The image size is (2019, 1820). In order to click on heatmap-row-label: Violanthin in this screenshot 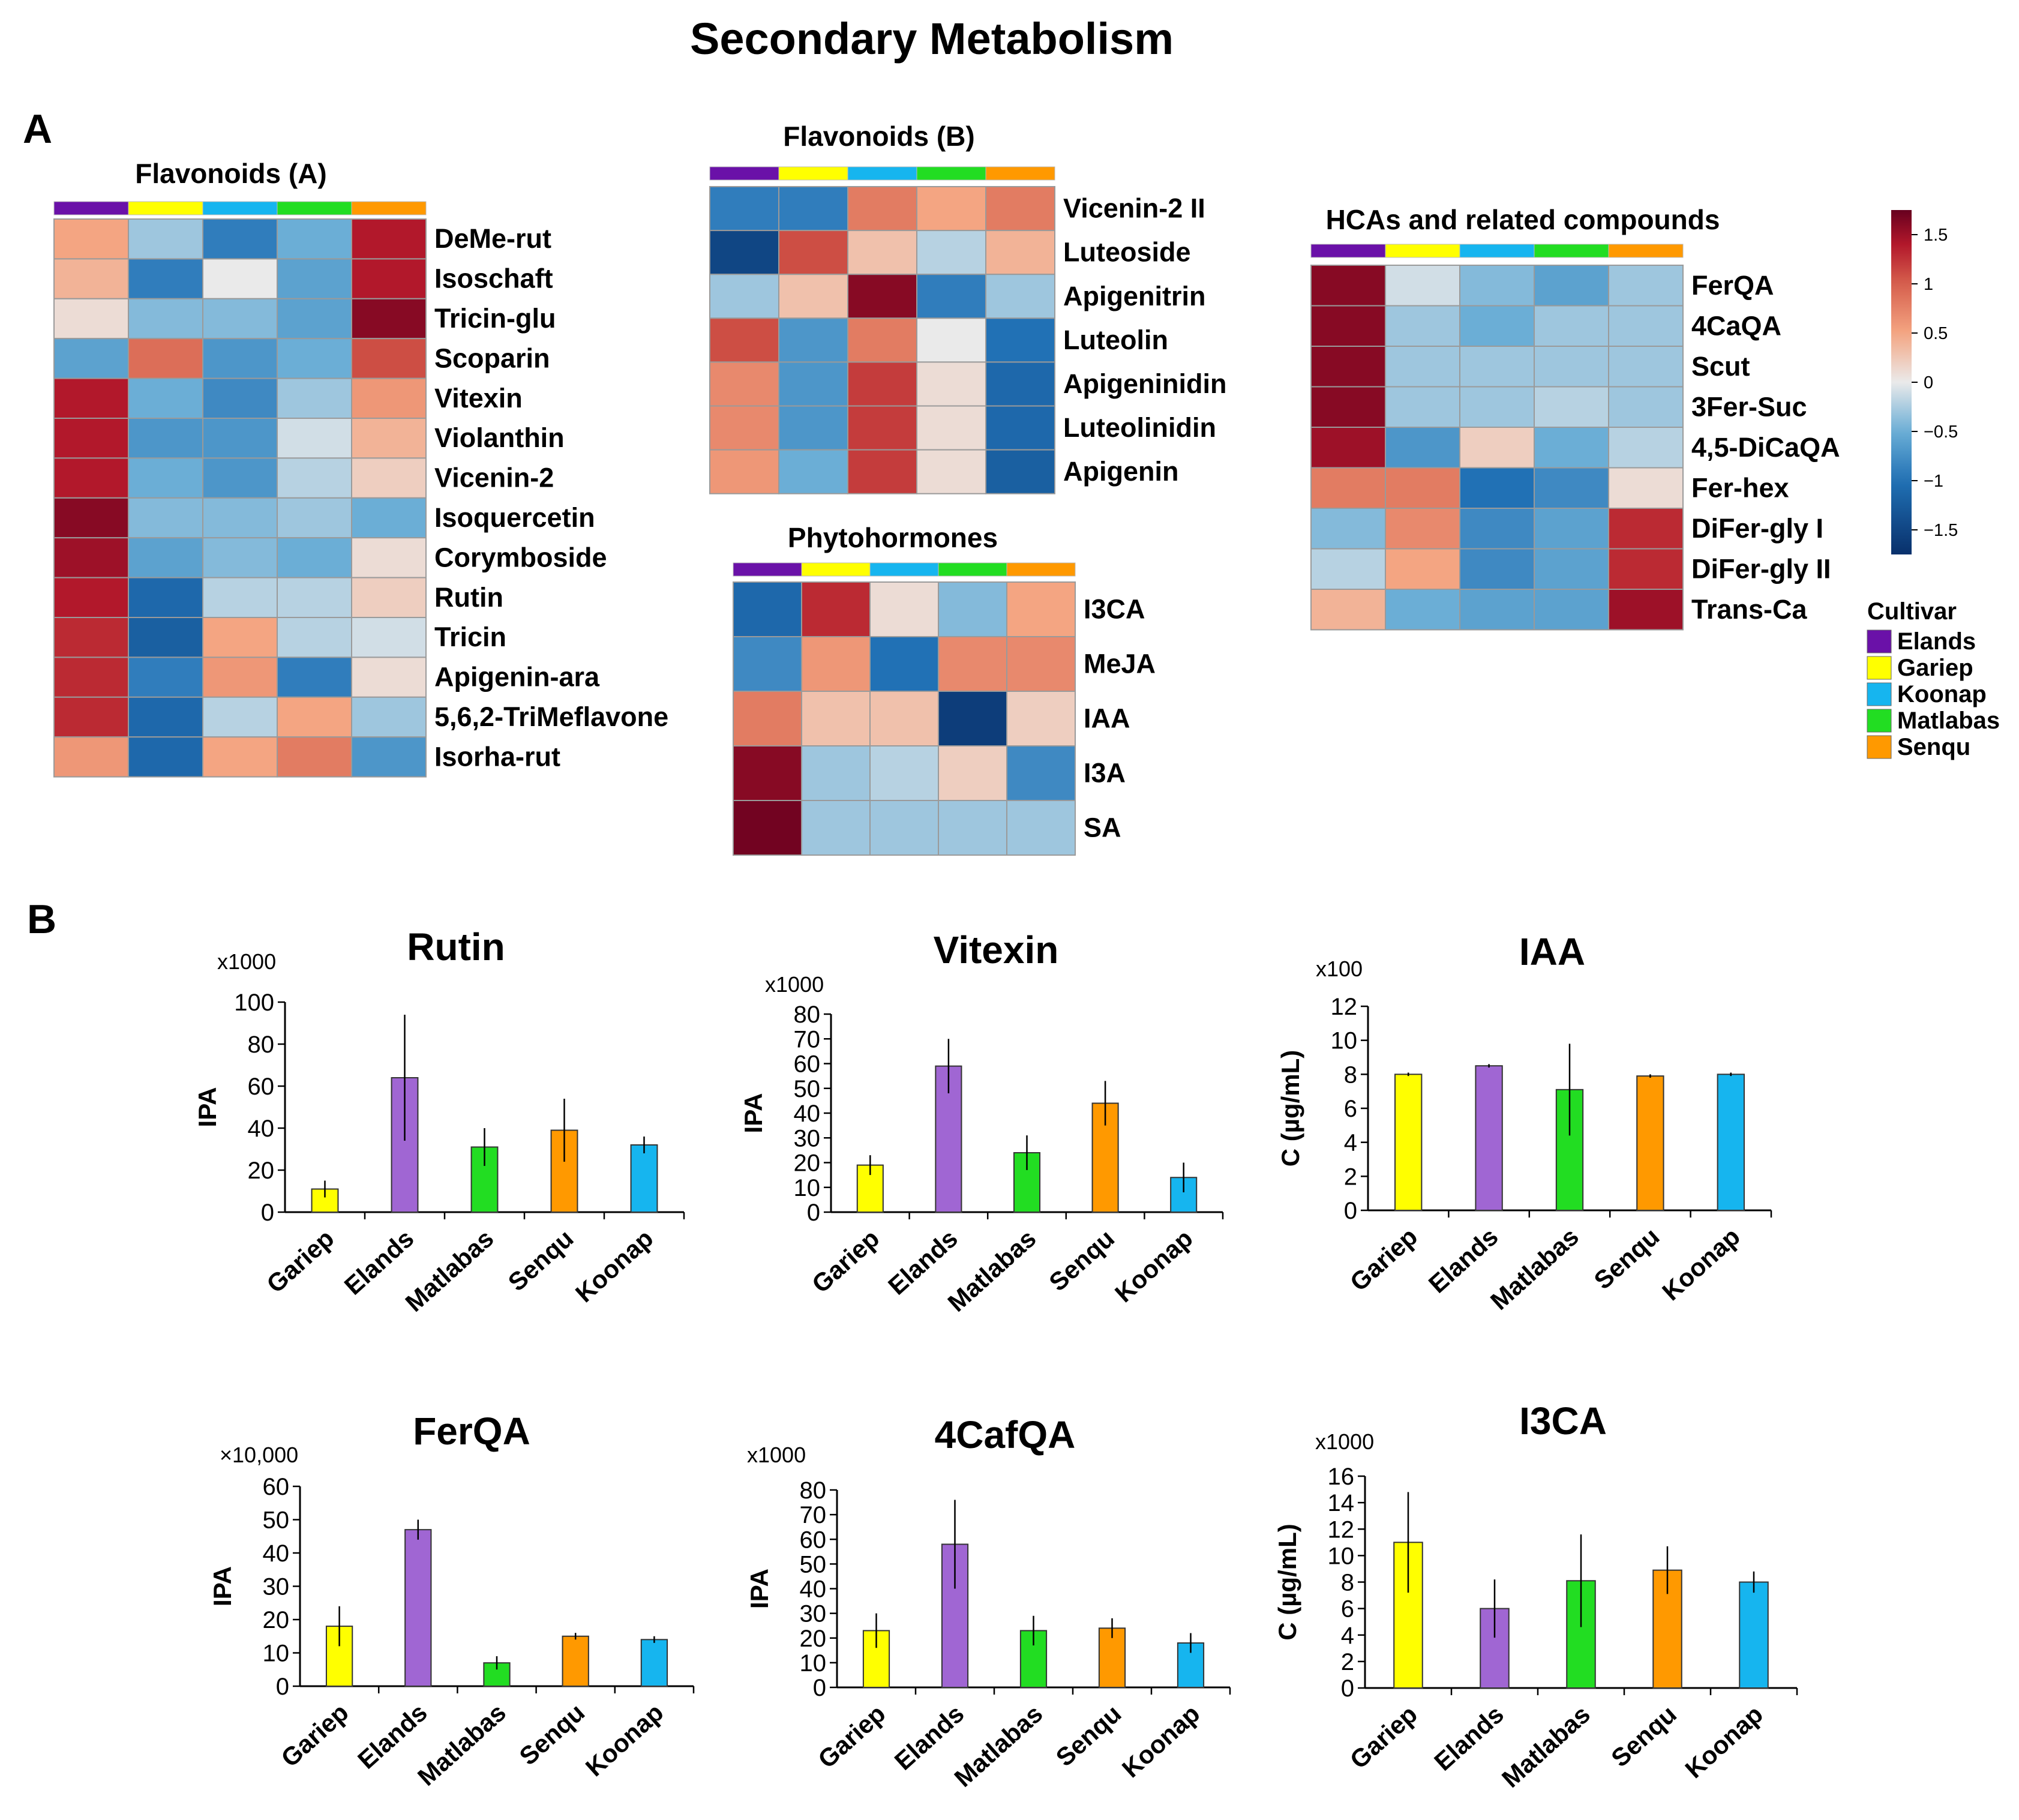, I will do `click(499, 437)`.